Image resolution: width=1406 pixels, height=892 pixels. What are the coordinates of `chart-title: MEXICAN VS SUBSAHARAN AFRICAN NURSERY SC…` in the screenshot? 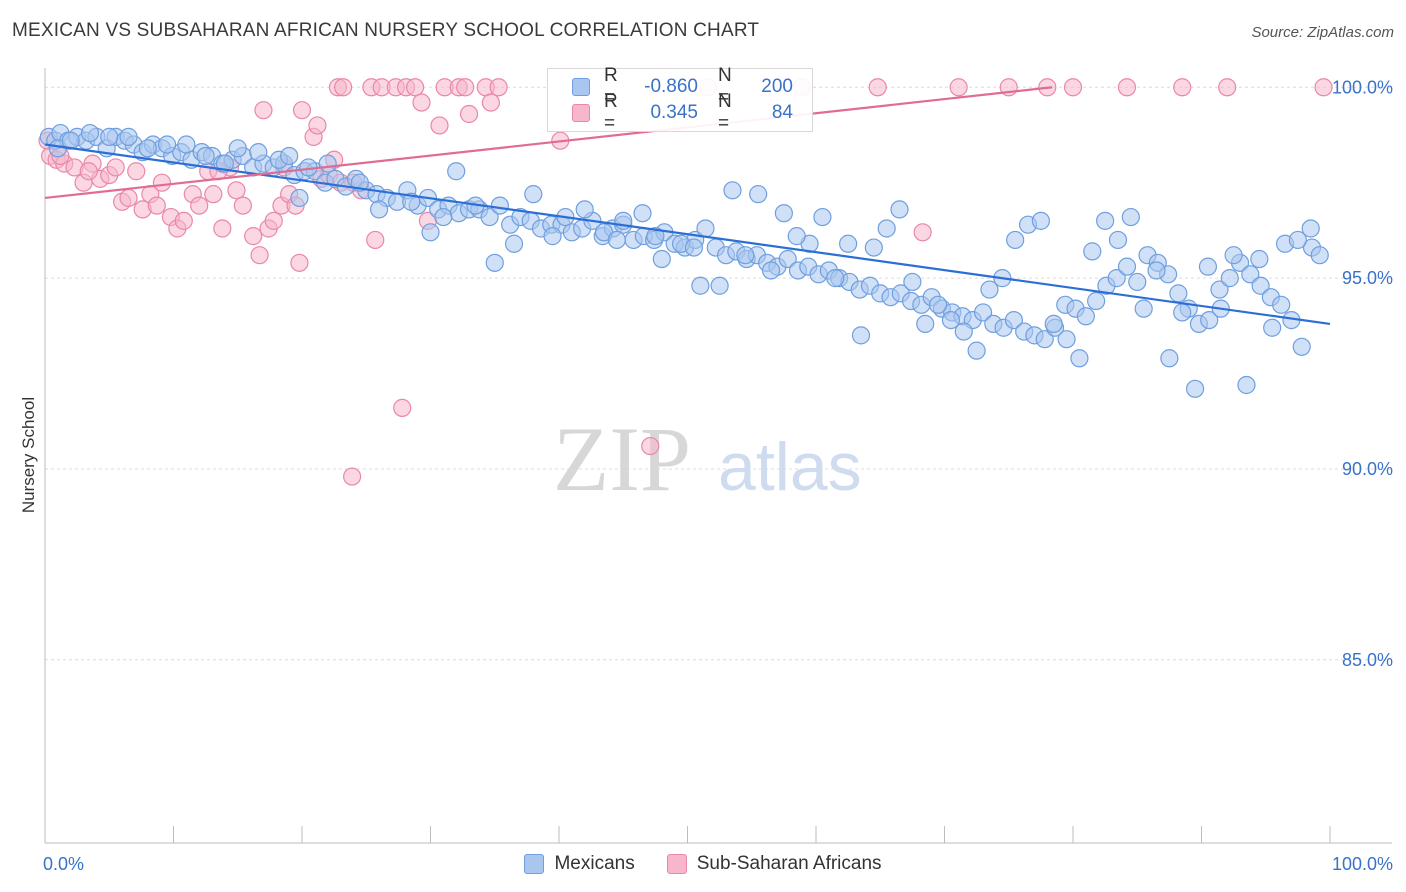 It's located at (386, 30).